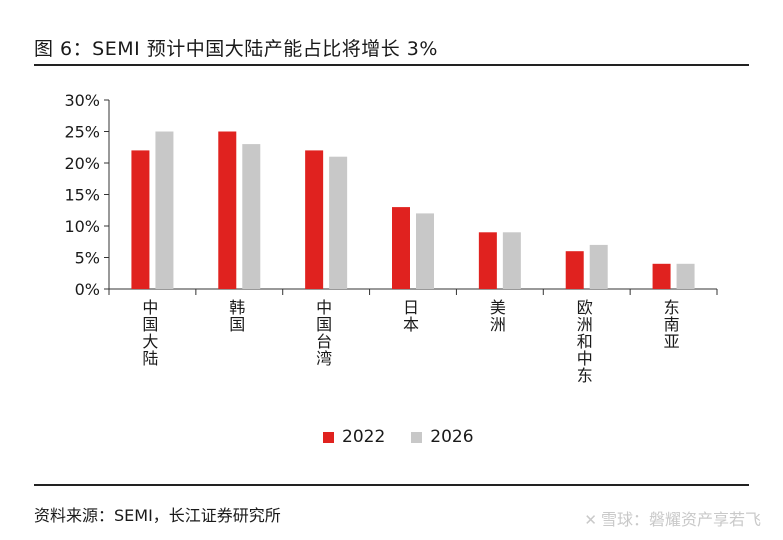 Image resolution: width=783 pixels, height=540 pixels. I want to click on y-tick-label: 10%, so click(82, 226).